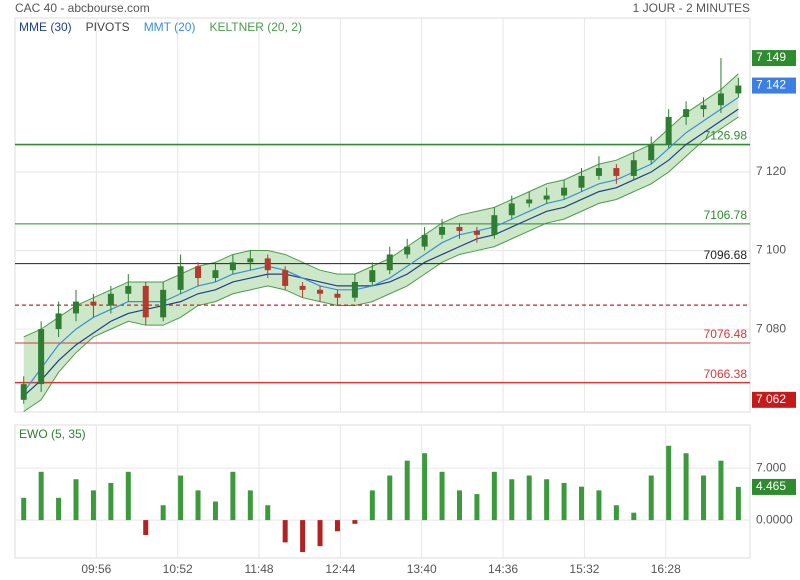  What do you see at coordinates (771, 57) in the screenshot?
I see `price-tag-label: 7 149` at bounding box center [771, 57].